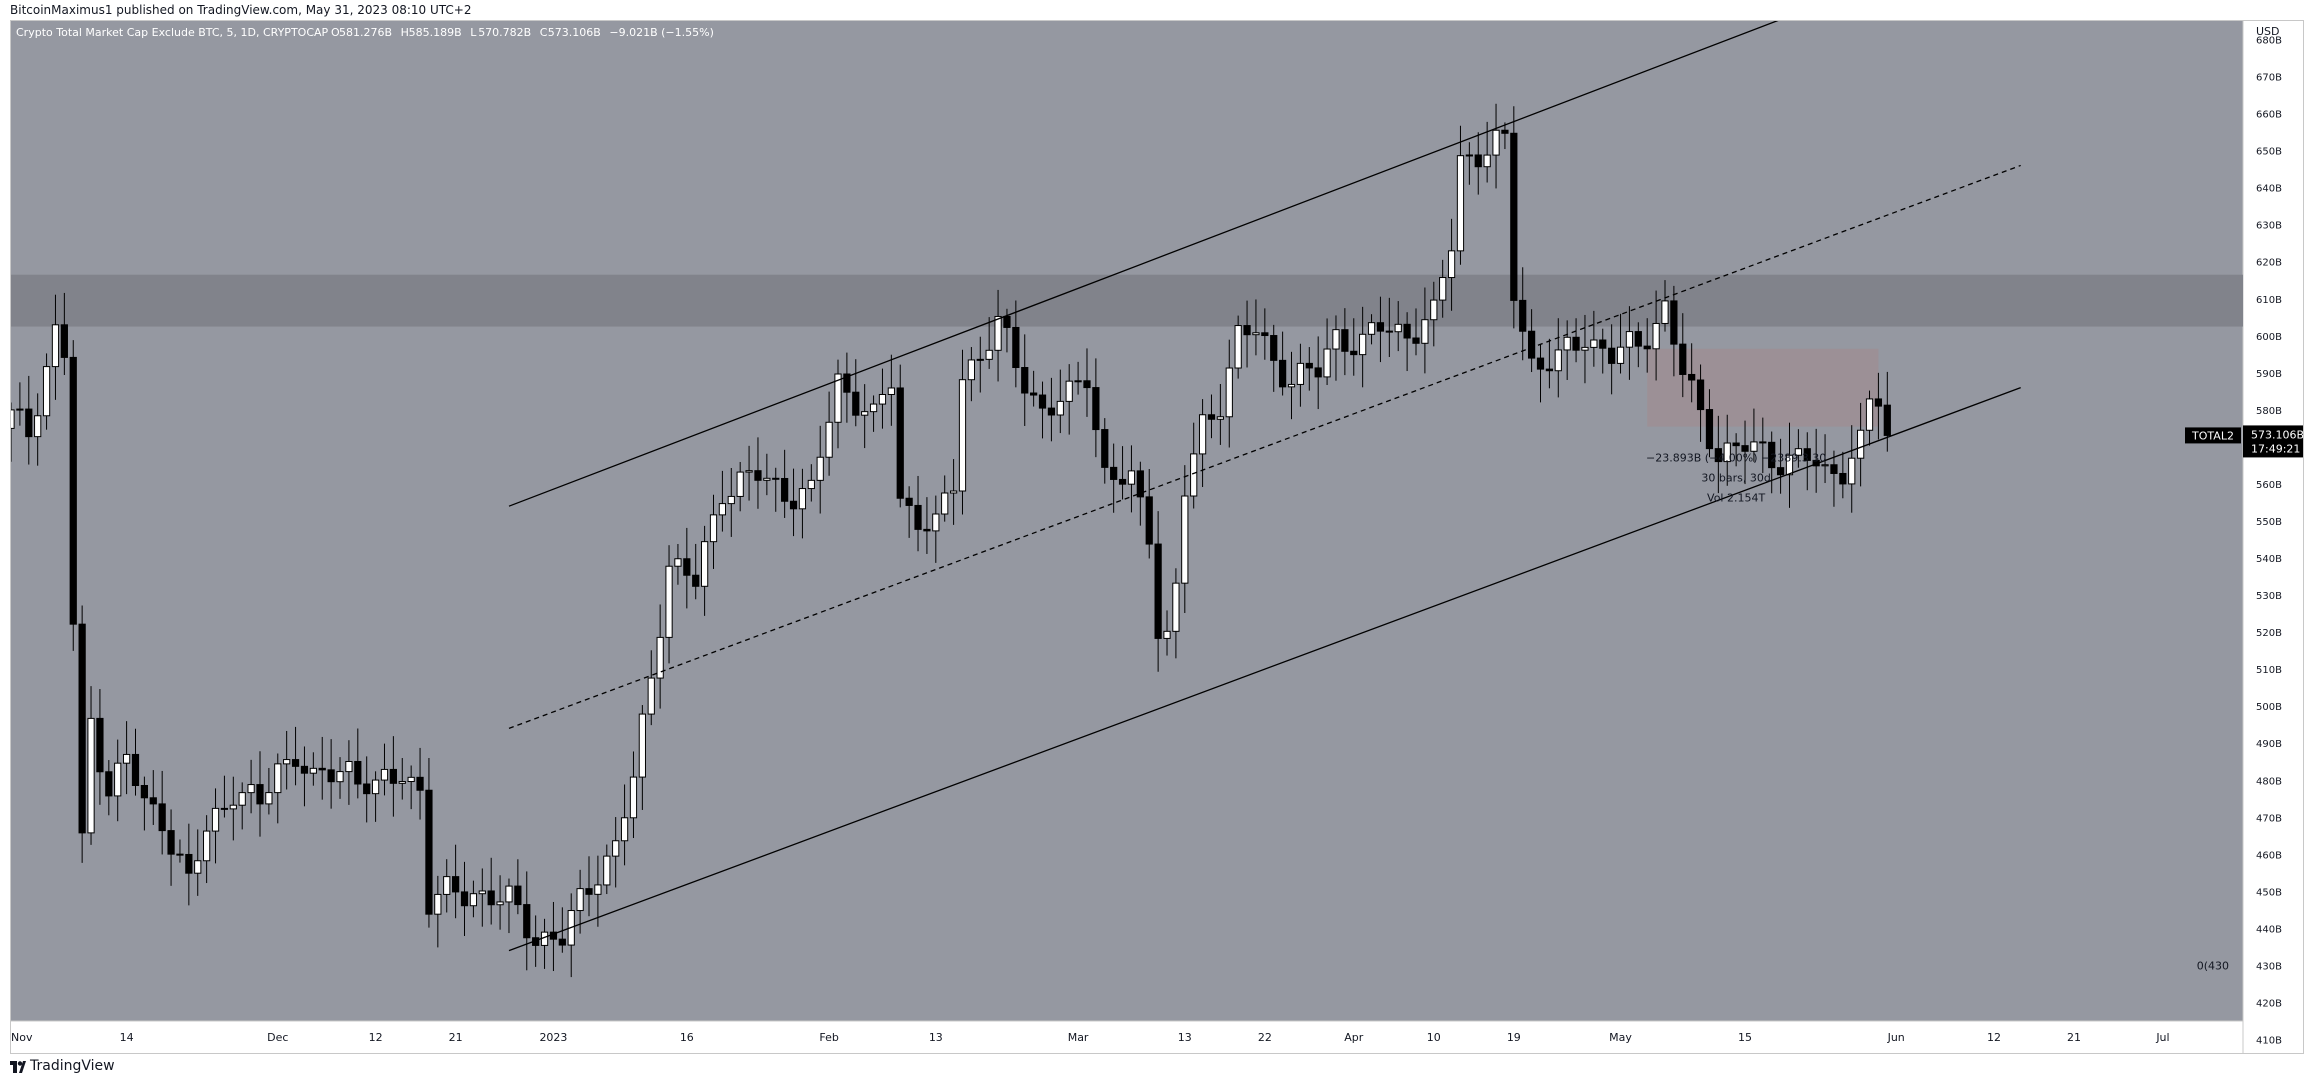 The width and height of the screenshot is (2314, 1079). I want to click on x-tick-label: Jul, so click(2162, 1037).